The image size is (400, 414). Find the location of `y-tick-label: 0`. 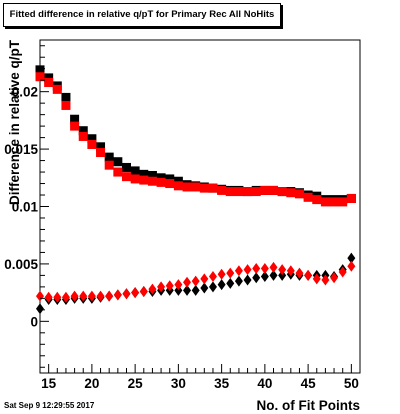

y-tick-label: 0 is located at coordinates (34, 321).